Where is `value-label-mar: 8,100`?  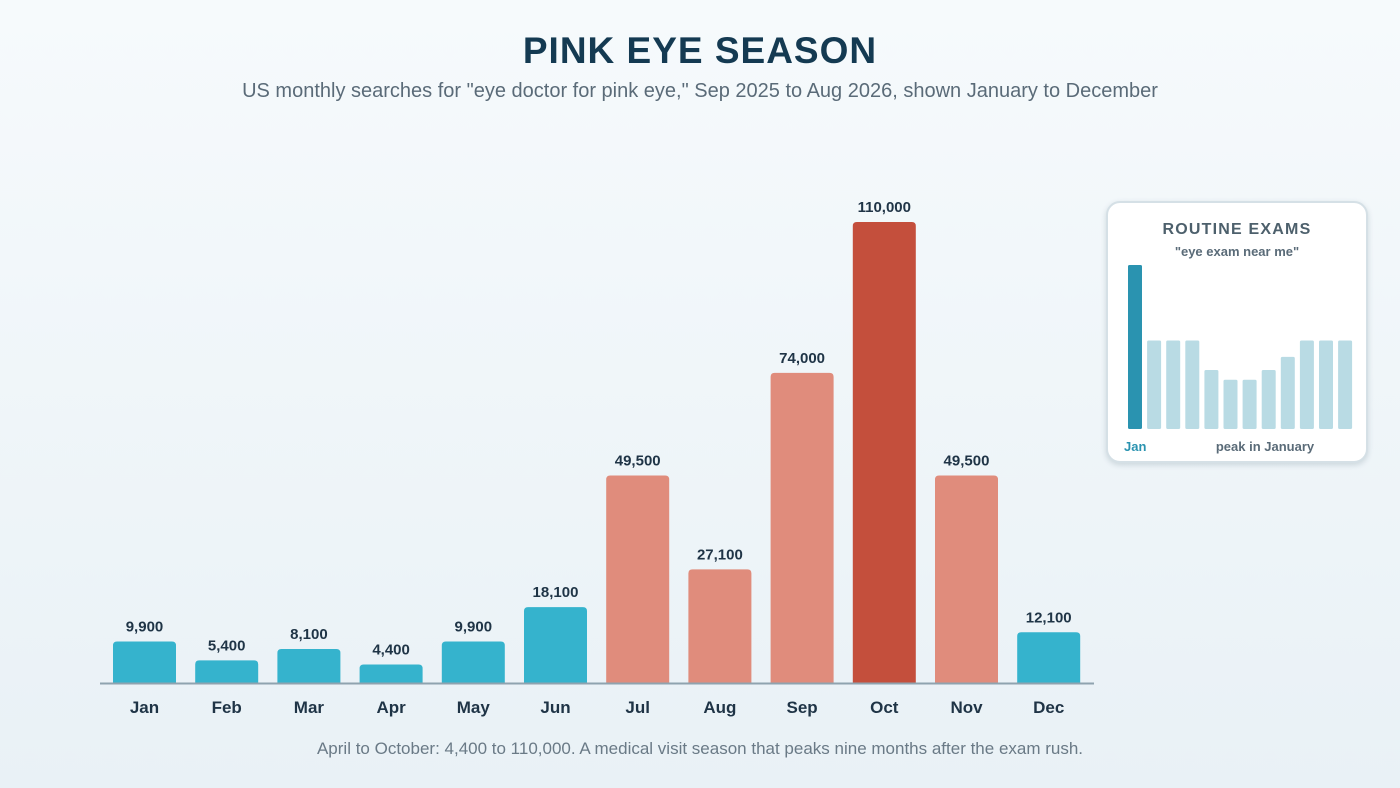 value-label-mar: 8,100 is located at coordinates (309, 634).